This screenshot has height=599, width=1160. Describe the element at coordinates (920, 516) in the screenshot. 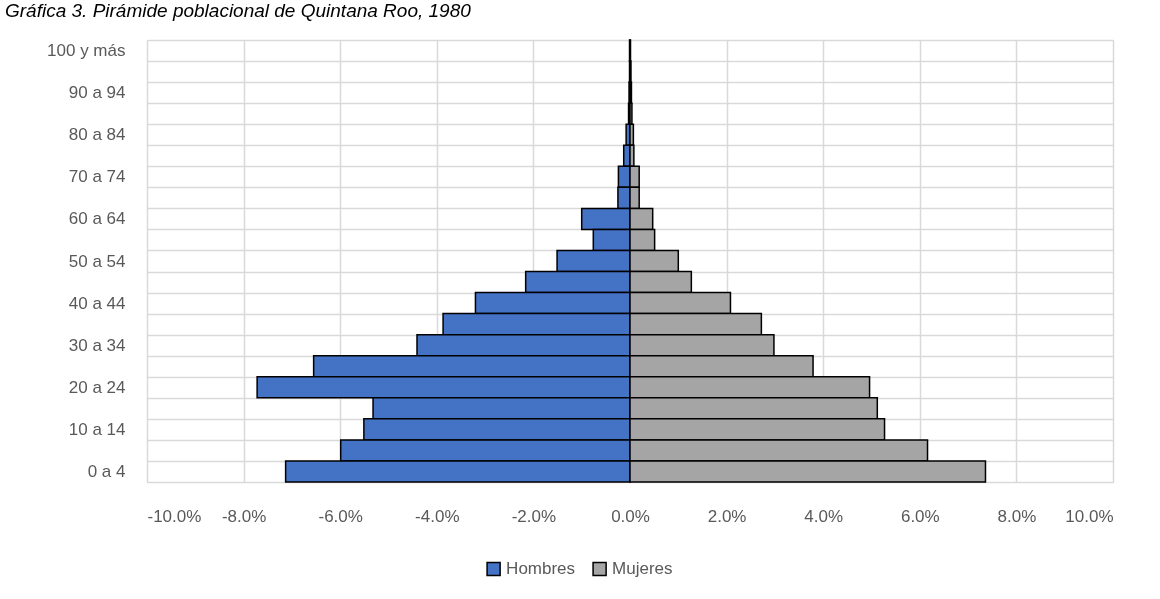

I see `x-tick-label: 6.0%` at that location.